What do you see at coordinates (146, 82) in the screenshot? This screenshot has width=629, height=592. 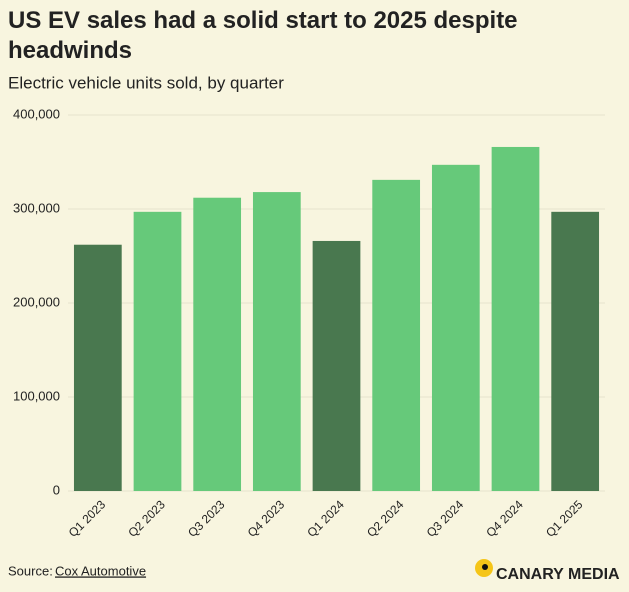 I see `chart-subtitle: Electric vehicle units sold, by quarter` at bounding box center [146, 82].